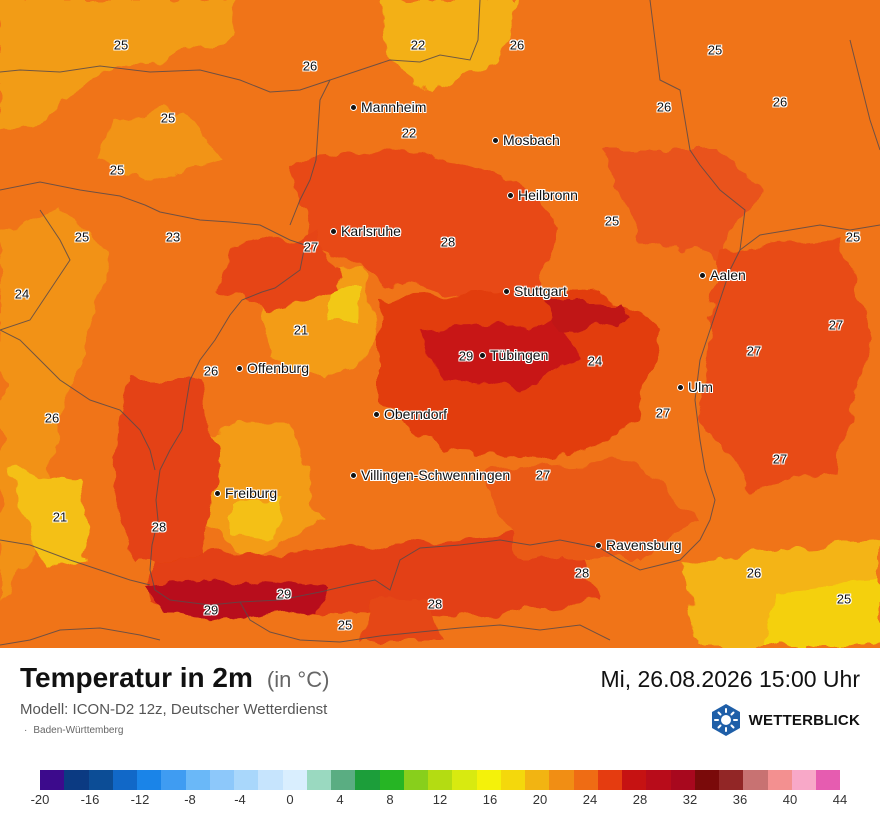  What do you see at coordinates (240, 799) in the screenshot?
I see `legend-tick-label: -4` at bounding box center [240, 799].